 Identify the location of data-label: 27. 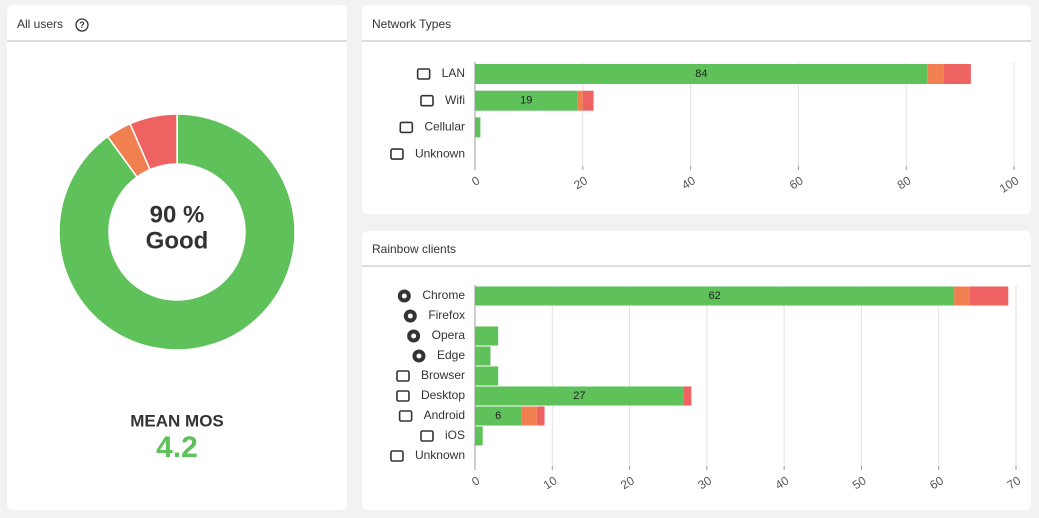
(579, 396).